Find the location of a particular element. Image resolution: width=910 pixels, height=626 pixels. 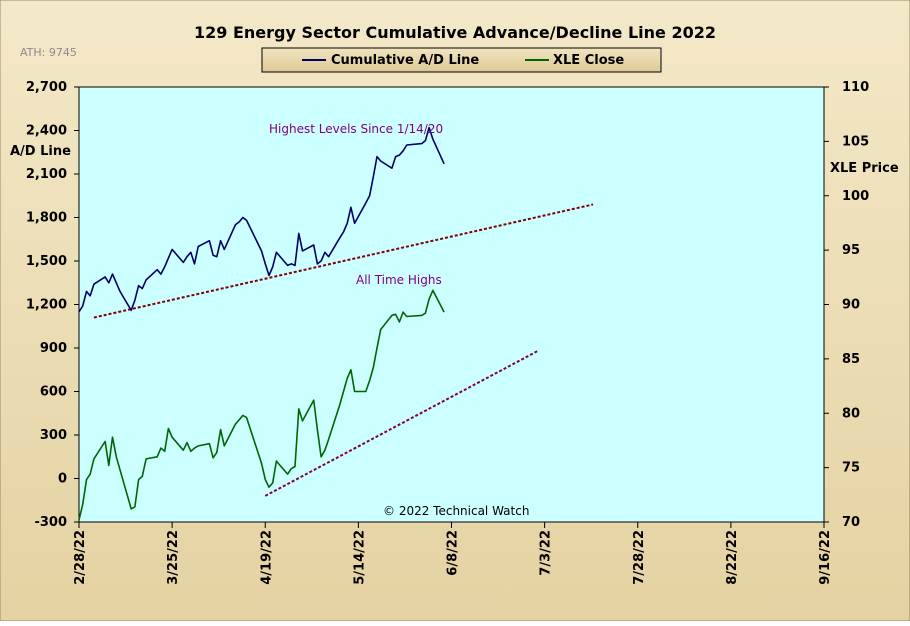

left-tick-label: -300 is located at coordinates (50, 522).